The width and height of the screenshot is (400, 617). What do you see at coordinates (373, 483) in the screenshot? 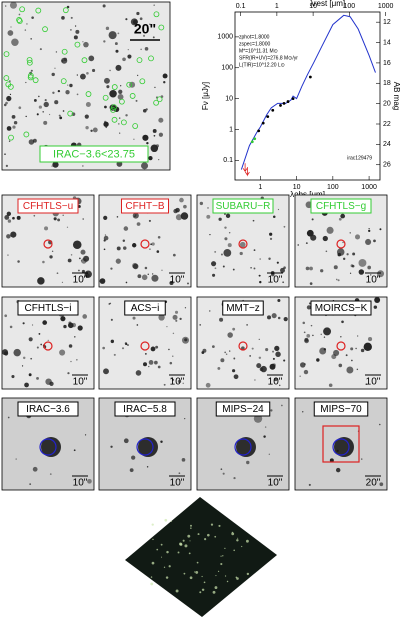
I see `scale-label: 20"` at bounding box center [373, 483].